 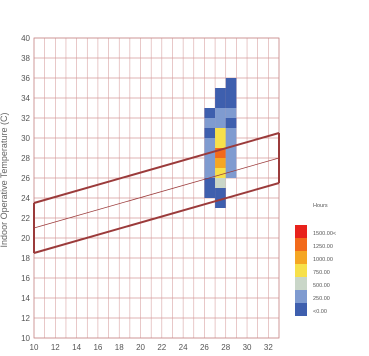 What do you see at coordinates (323, 247) in the screenshot?
I see `legend-label: 1250.00` at bounding box center [323, 247].